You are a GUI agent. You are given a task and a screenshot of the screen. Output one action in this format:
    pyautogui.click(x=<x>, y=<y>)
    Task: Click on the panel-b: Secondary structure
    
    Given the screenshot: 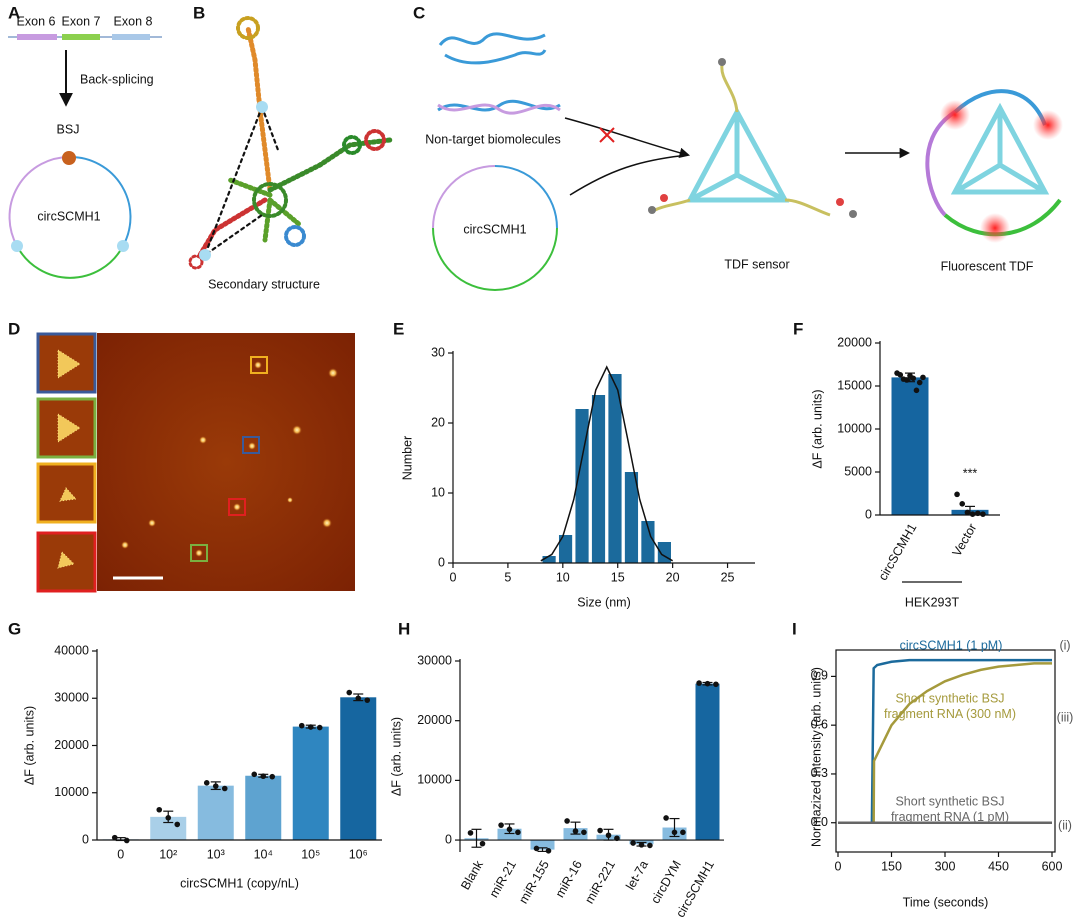 What is the action you would take?
    pyautogui.click(x=290, y=153)
    